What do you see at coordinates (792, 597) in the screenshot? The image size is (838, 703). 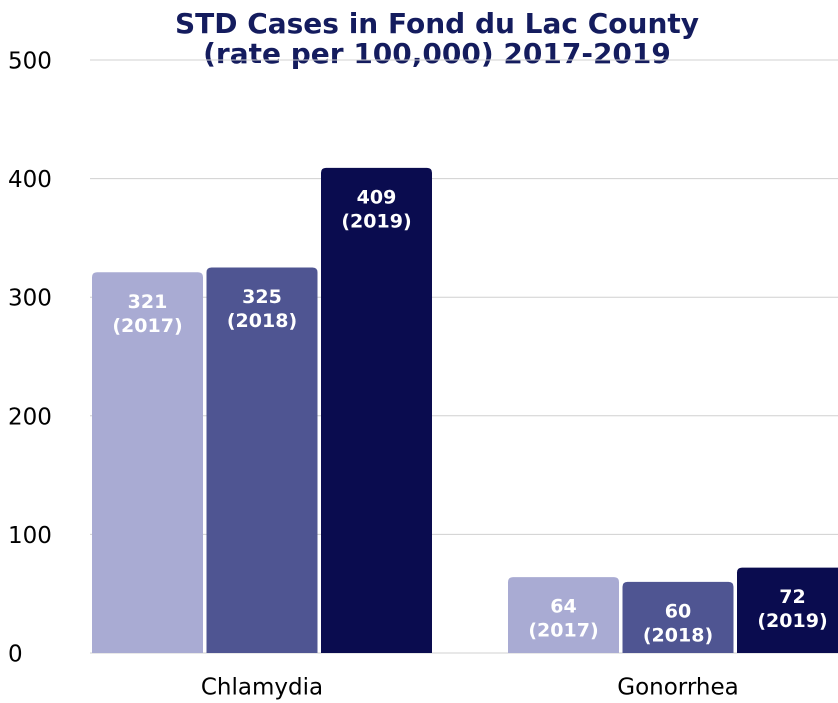 I see `data-label: 72` at bounding box center [792, 597].